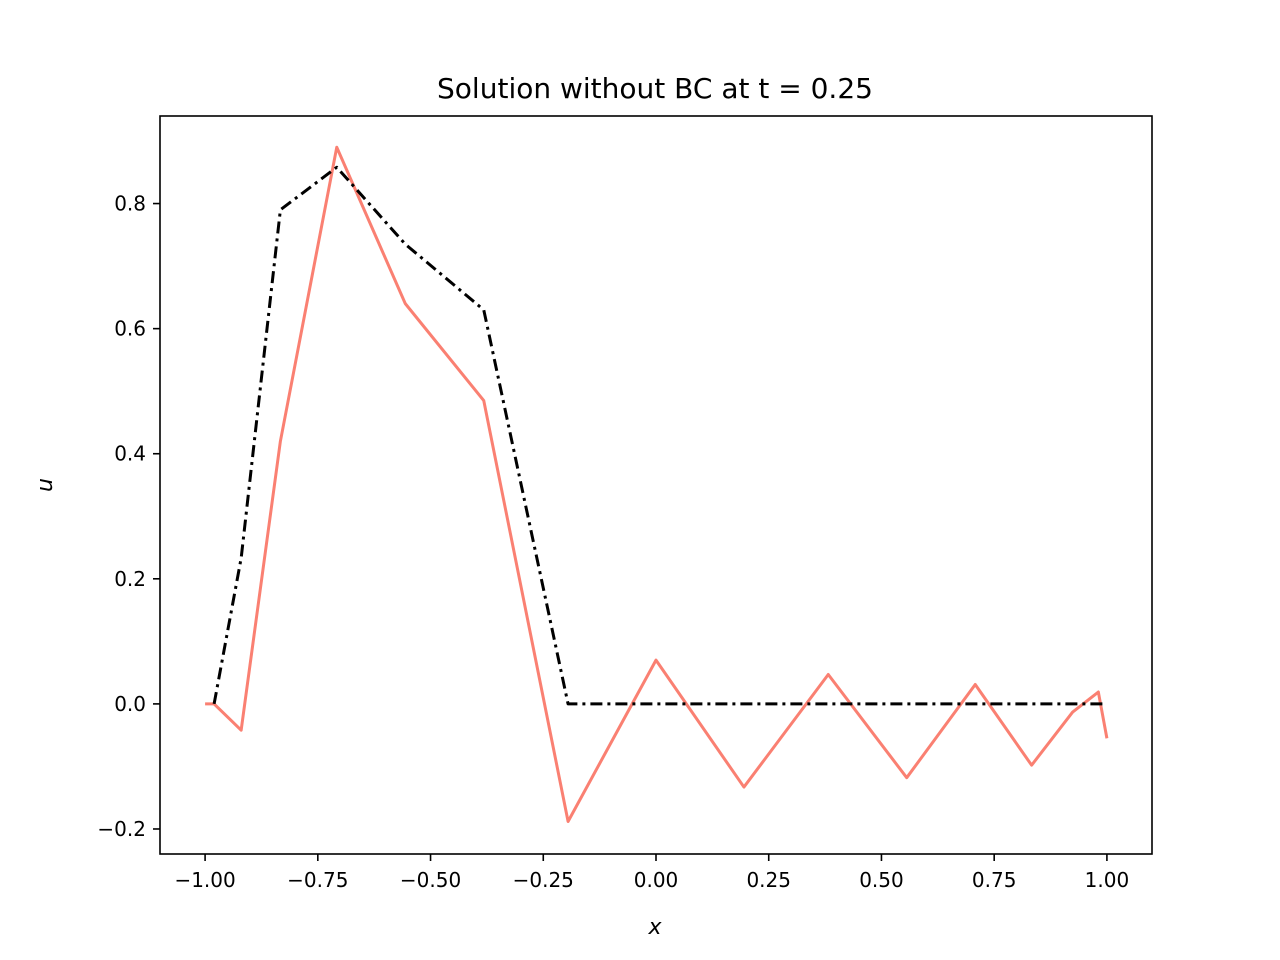 This screenshot has width=1280, height=960. Describe the element at coordinates (130, 454) in the screenshot. I see `y-tick-label: 0.4` at that location.